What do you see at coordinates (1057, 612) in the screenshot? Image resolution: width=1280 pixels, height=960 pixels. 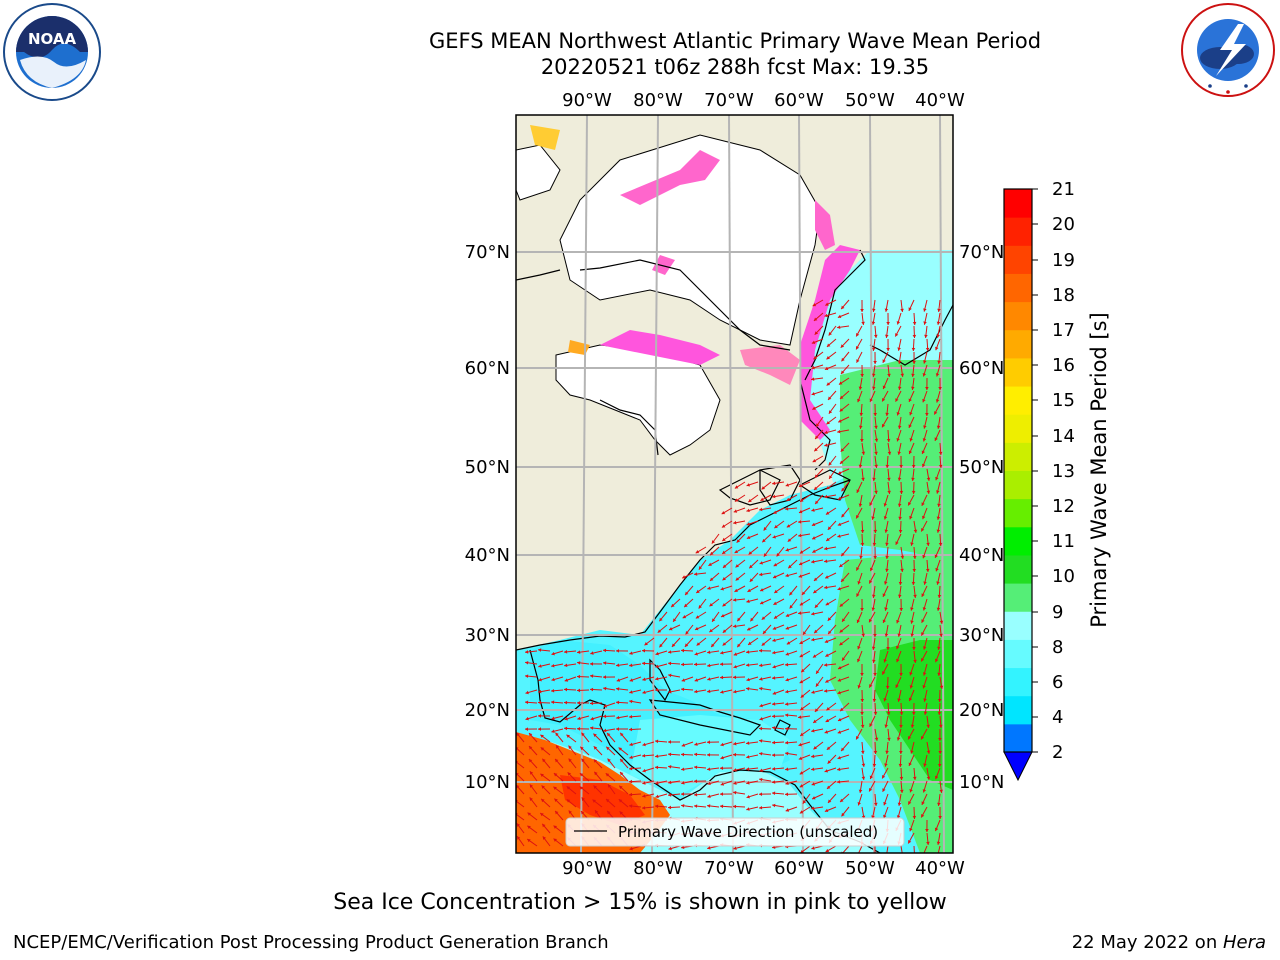 I see `colorbar-tick-label: 9` at bounding box center [1057, 612].